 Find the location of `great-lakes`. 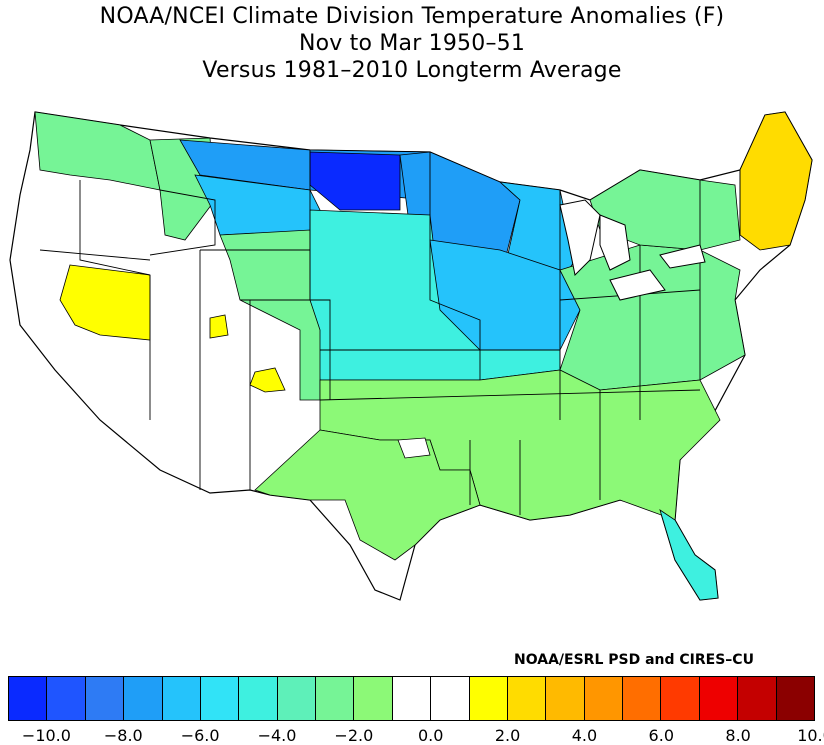

great-lakes is located at coordinates (632, 250).